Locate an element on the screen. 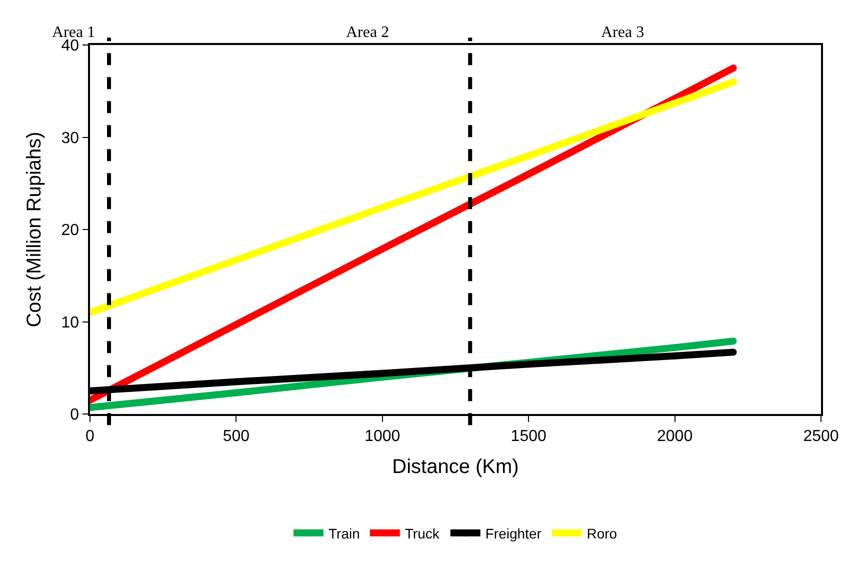  y-tick-label: 40 is located at coordinates (70, 46).